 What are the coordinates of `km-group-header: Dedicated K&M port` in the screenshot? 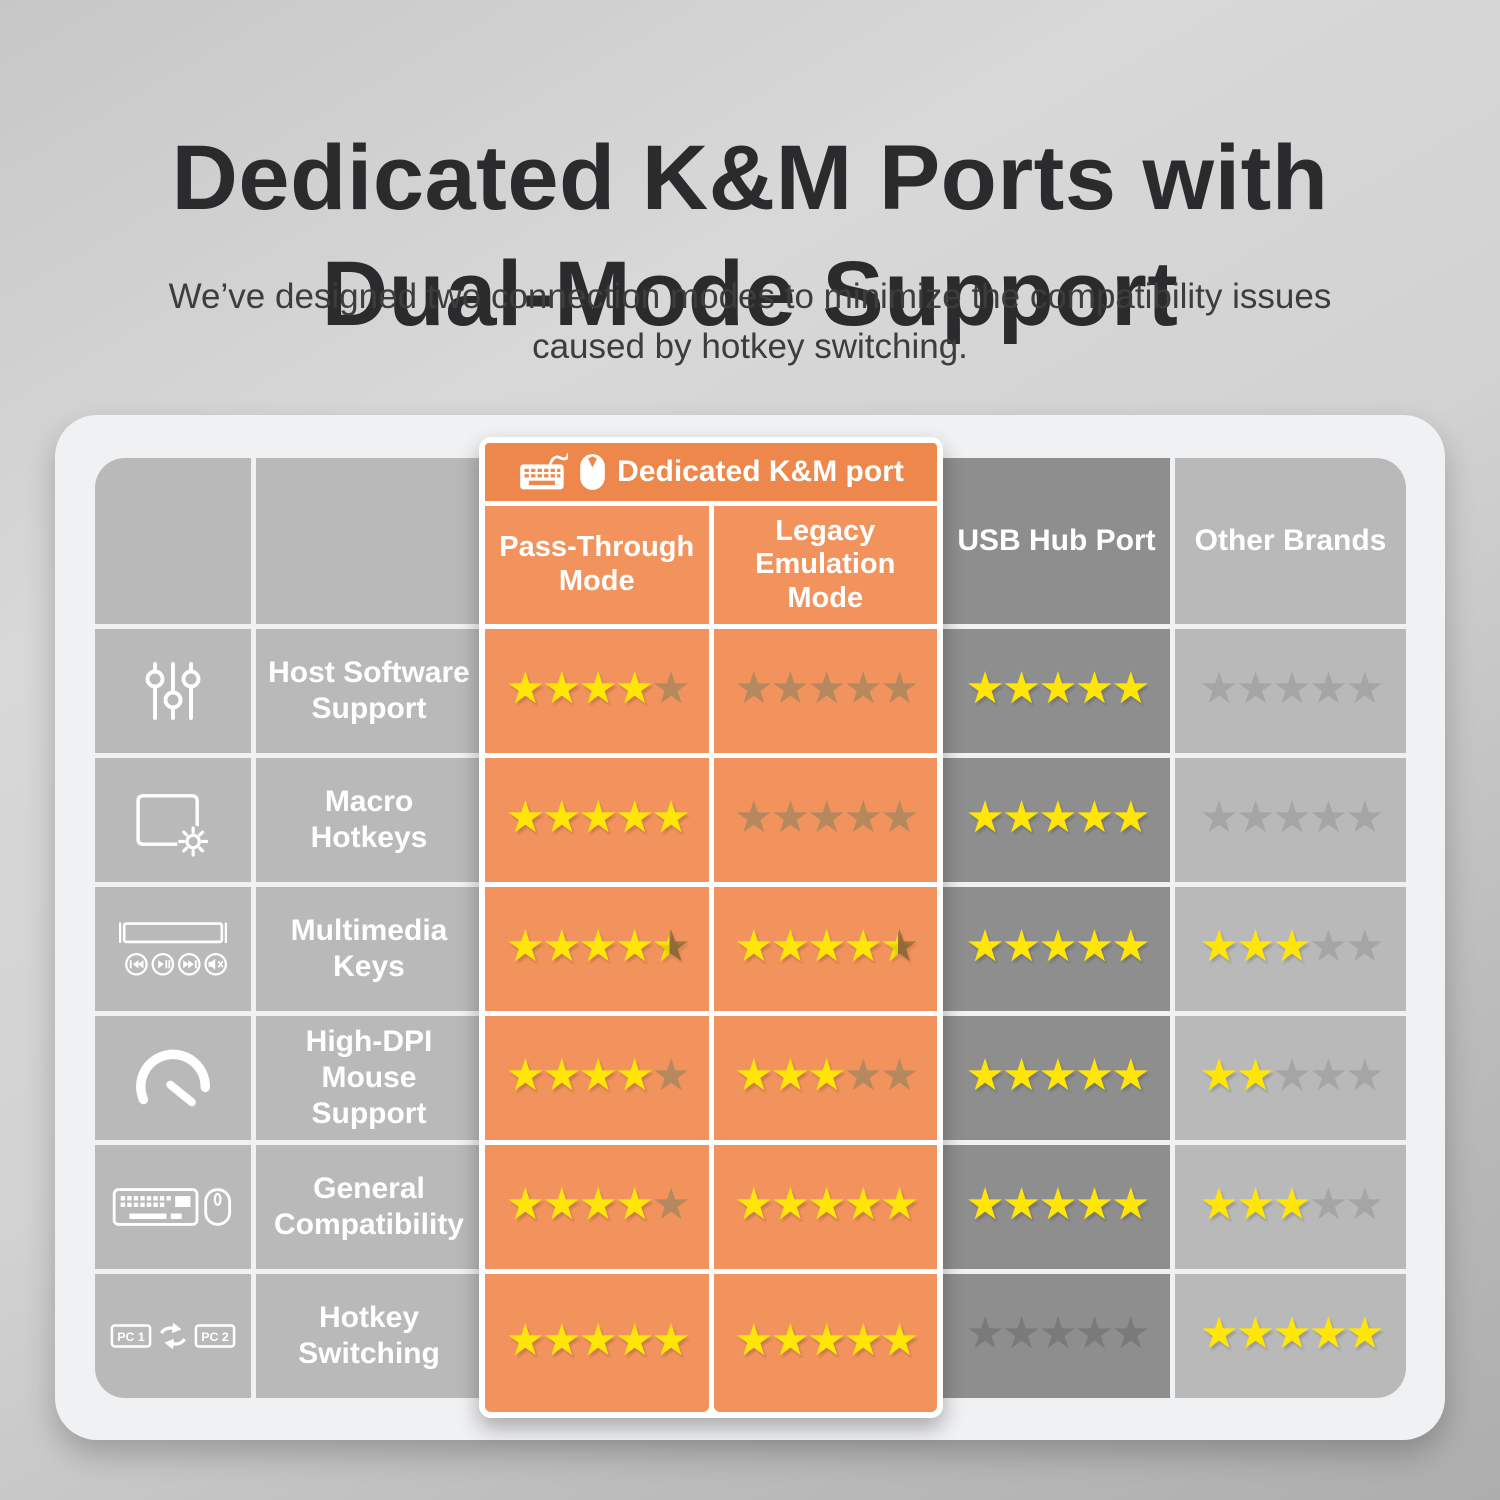 It's located at (711, 472).